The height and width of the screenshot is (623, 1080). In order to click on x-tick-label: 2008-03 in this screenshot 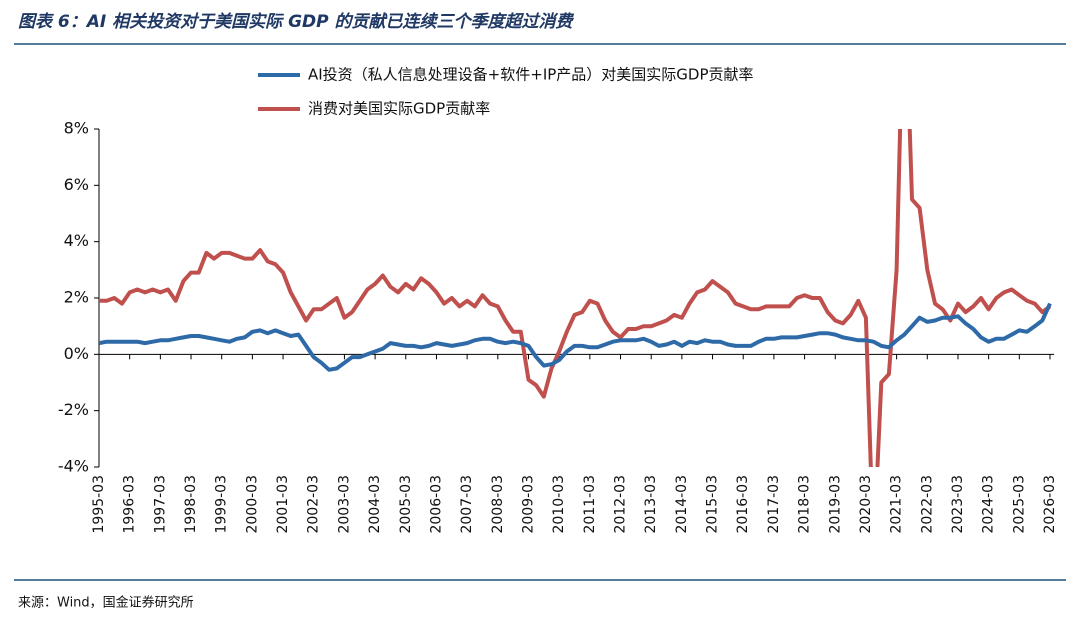, I will do `click(498, 504)`.